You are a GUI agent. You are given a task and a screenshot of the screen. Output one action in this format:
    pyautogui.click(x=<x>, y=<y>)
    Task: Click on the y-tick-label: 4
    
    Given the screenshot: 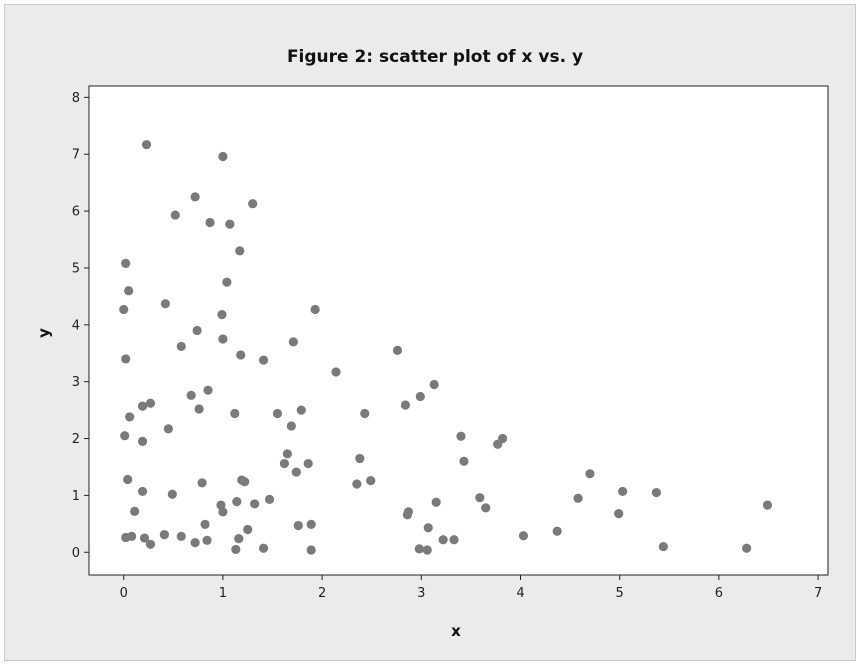 What is the action you would take?
    pyautogui.click(x=76, y=325)
    